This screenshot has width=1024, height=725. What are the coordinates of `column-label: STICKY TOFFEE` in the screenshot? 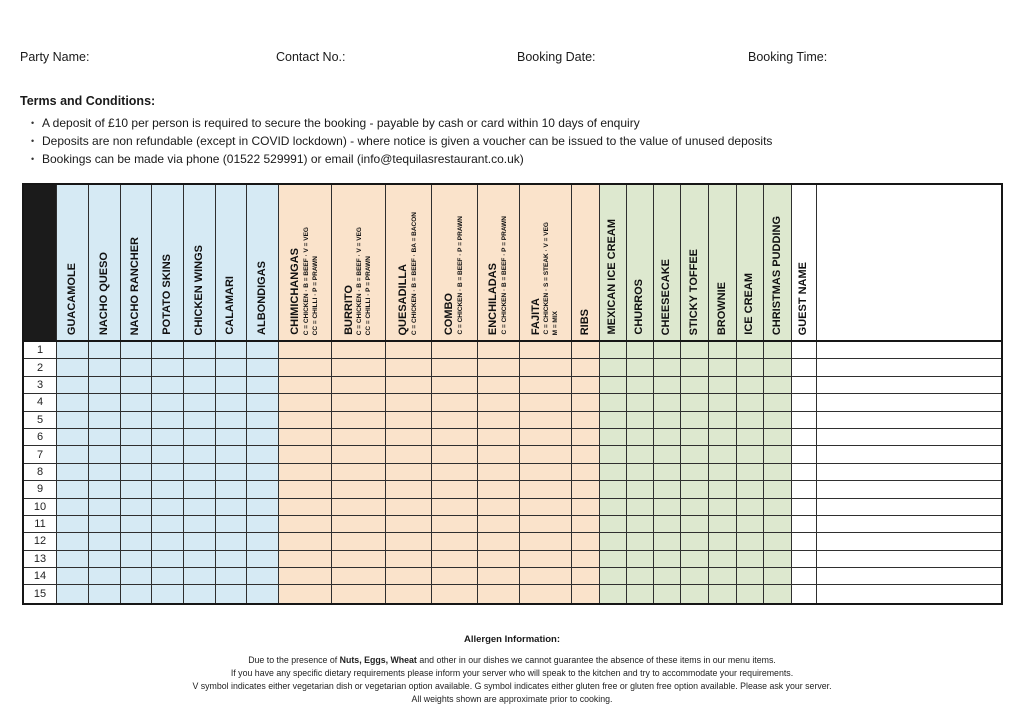 It's located at (693, 291).